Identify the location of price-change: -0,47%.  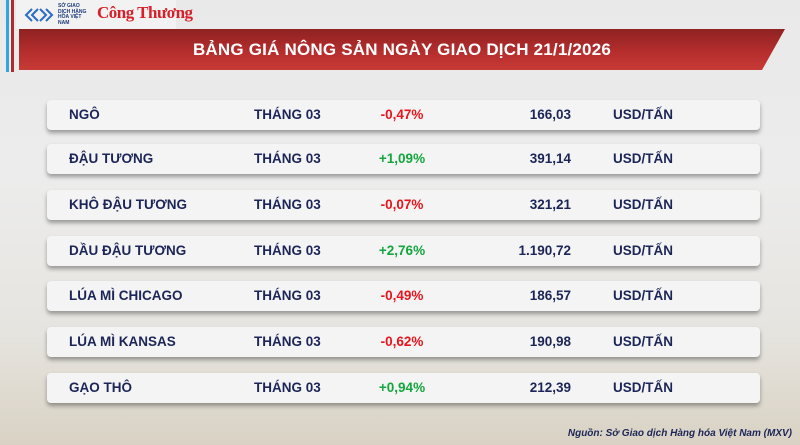
(402, 114).